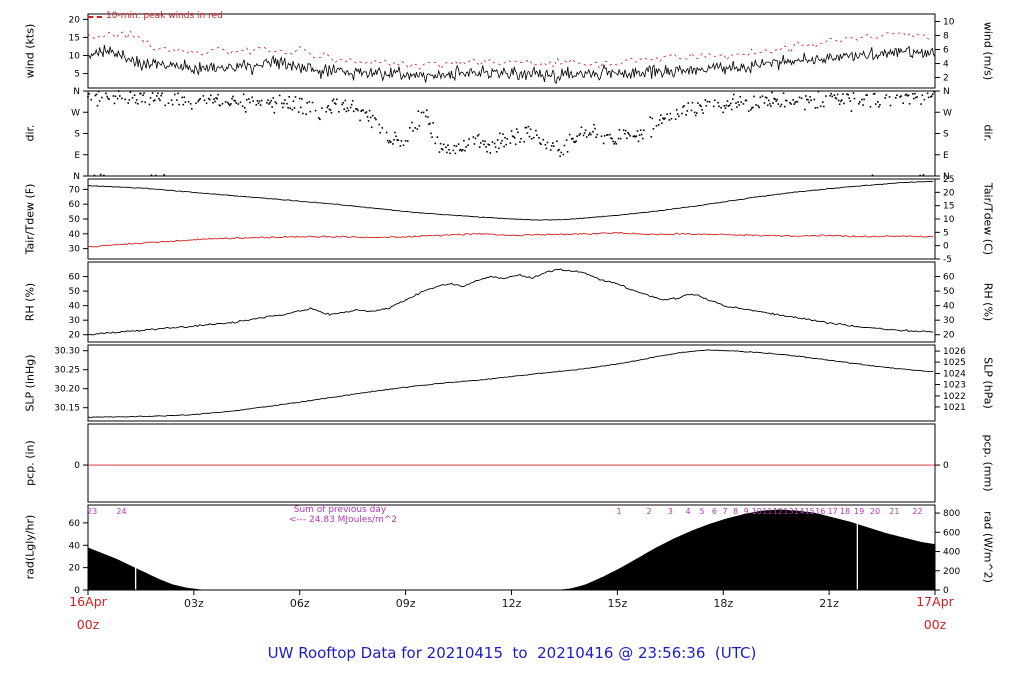  Describe the element at coordinates (121, 511) in the screenshot. I see `cumulative-rad-hour-label: 24` at that location.